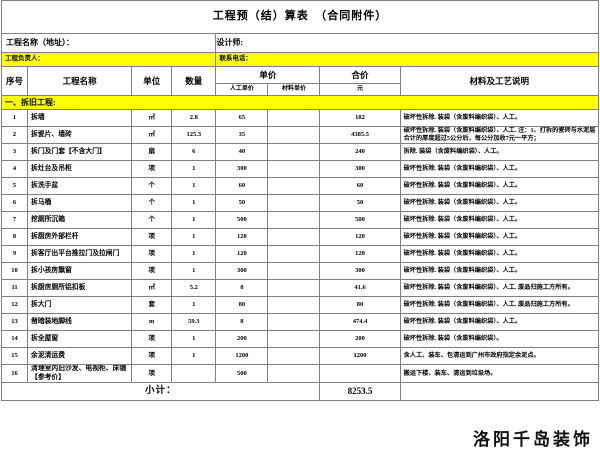 The height and width of the screenshot is (458, 600). I want to click on row-total-price: 80, so click(360, 305).